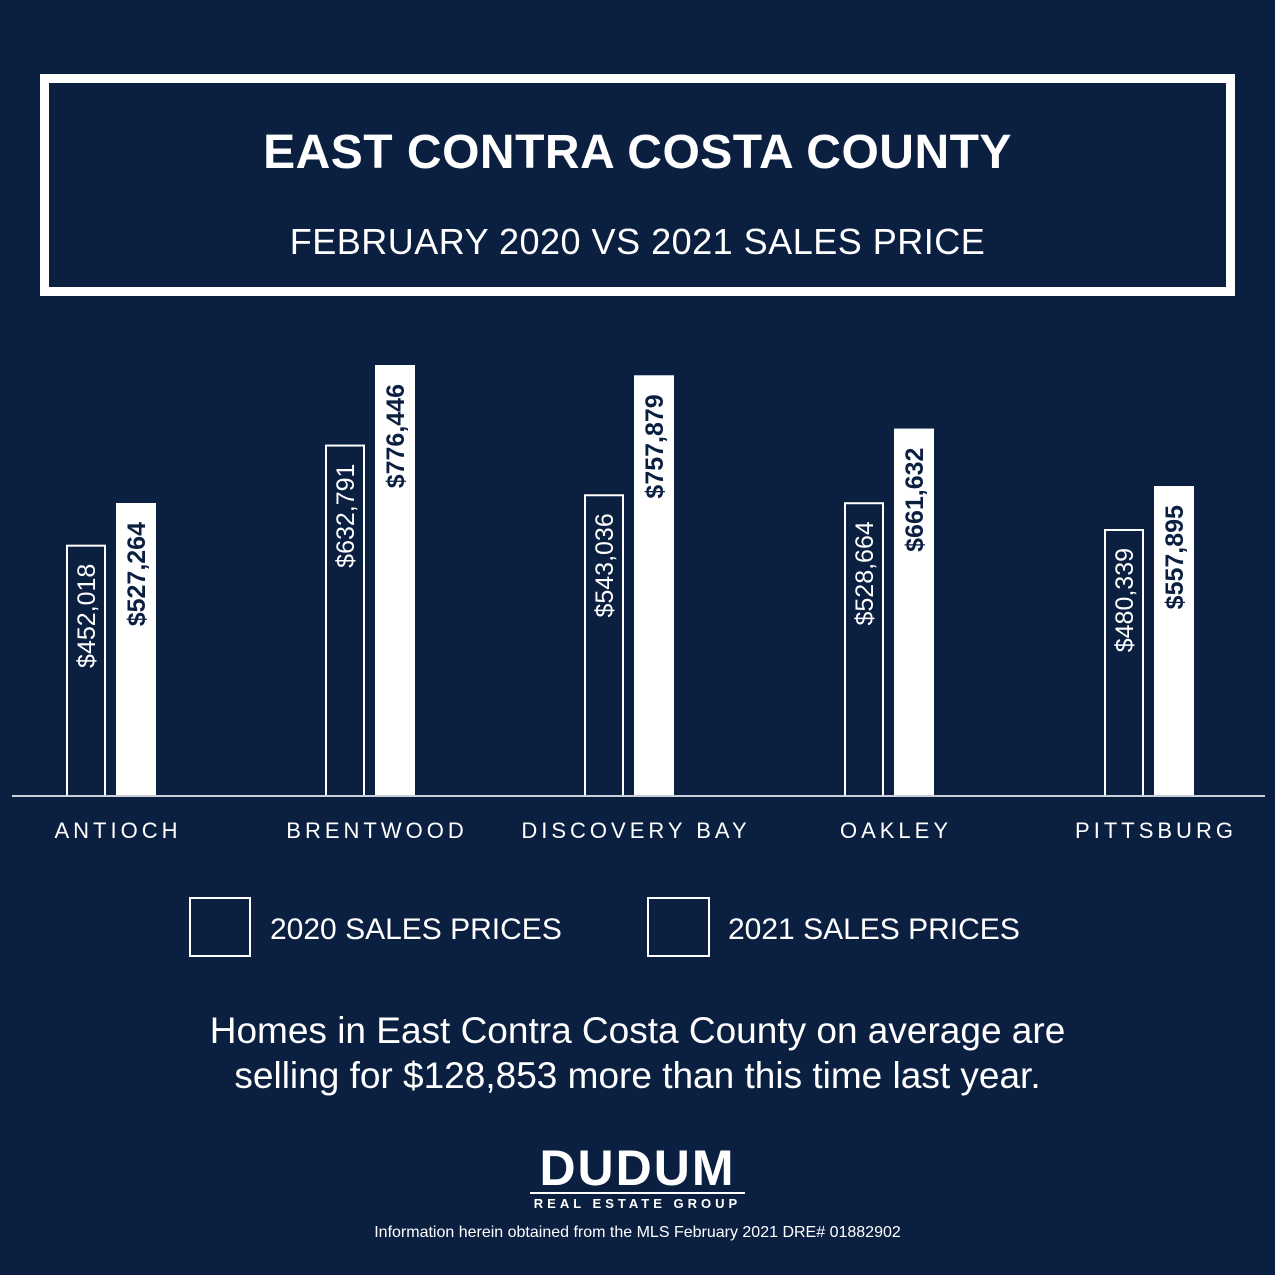 This screenshot has height=1275, width=1275. Describe the element at coordinates (654, 586) in the screenshot. I see `bar-2021-discovery-bay` at that location.